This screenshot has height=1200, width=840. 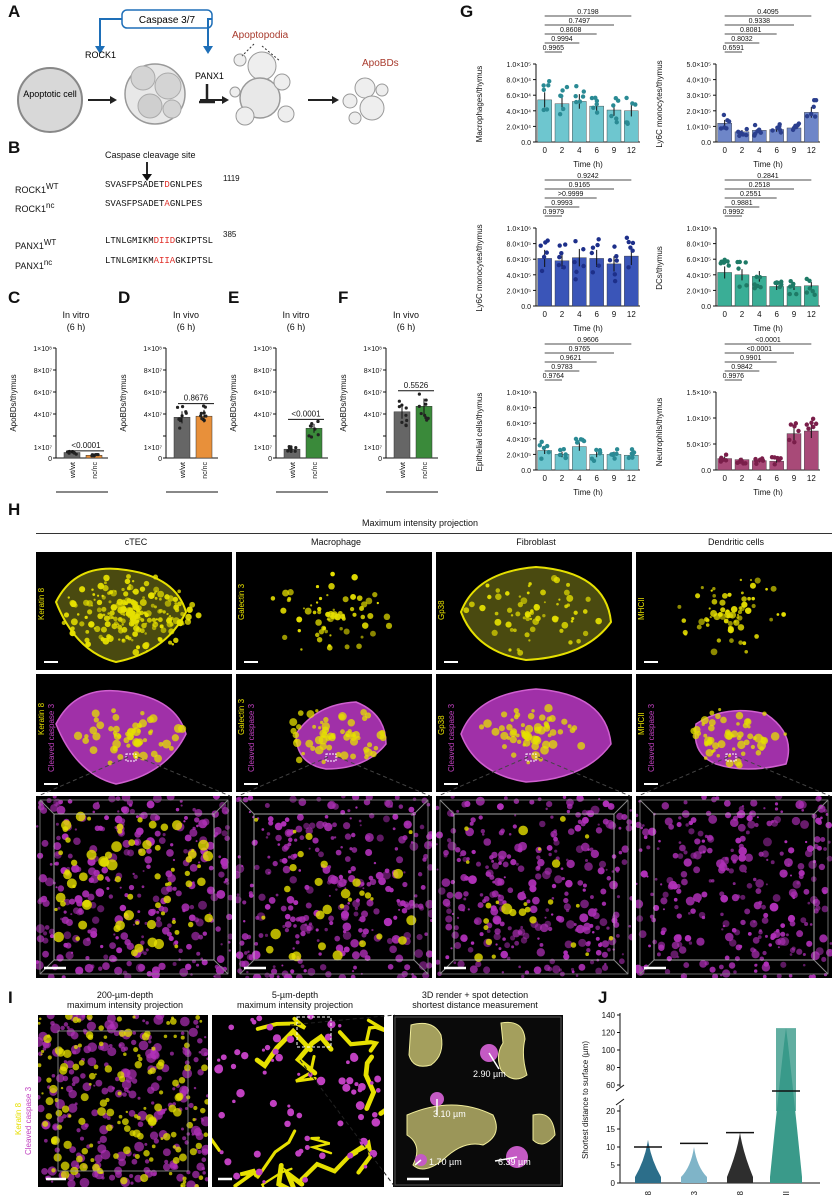 What do you see at coordinates (544, 314) in the screenshot?
I see `x-tick-label: 0` at bounding box center [544, 314].